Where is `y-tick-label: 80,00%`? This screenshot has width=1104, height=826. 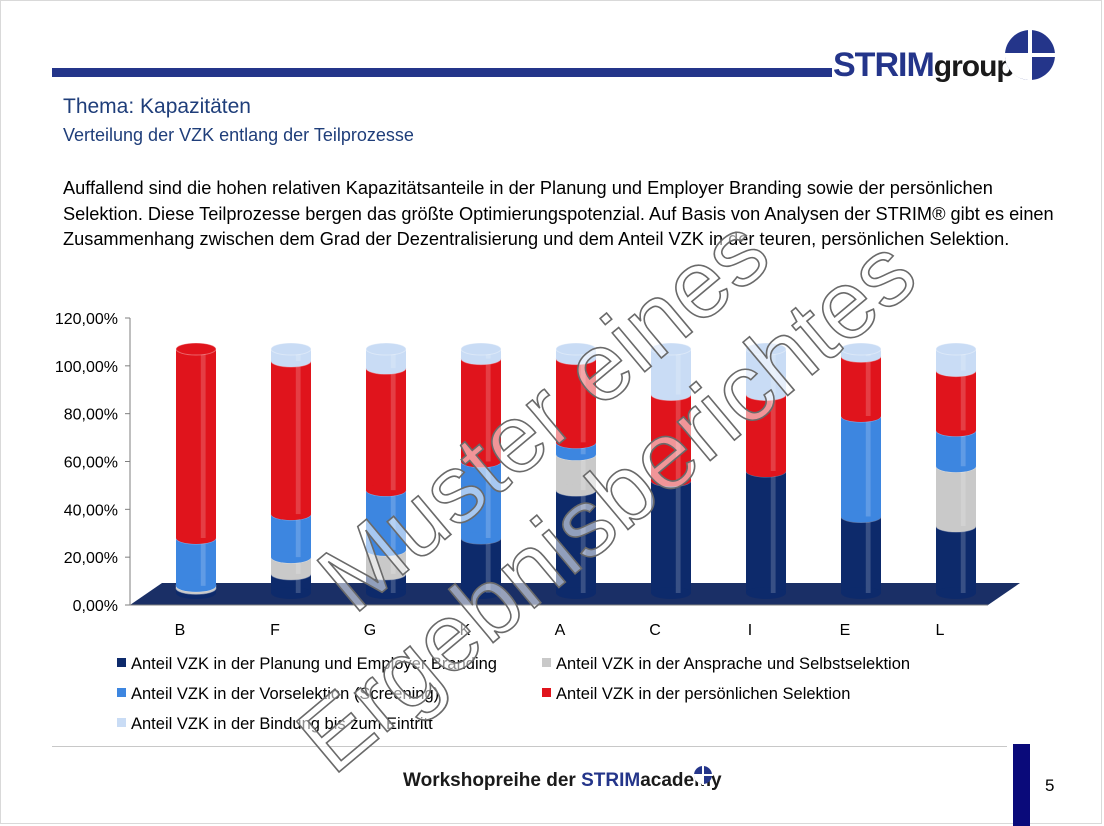
y-tick-label: 80,00% is located at coordinates (91, 415).